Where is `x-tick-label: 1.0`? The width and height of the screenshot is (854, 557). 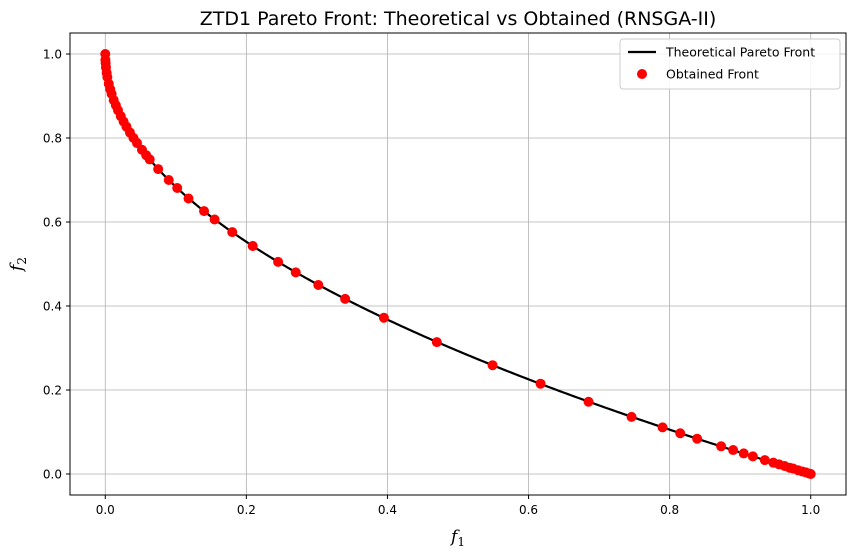 x-tick-label: 1.0 is located at coordinates (810, 510).